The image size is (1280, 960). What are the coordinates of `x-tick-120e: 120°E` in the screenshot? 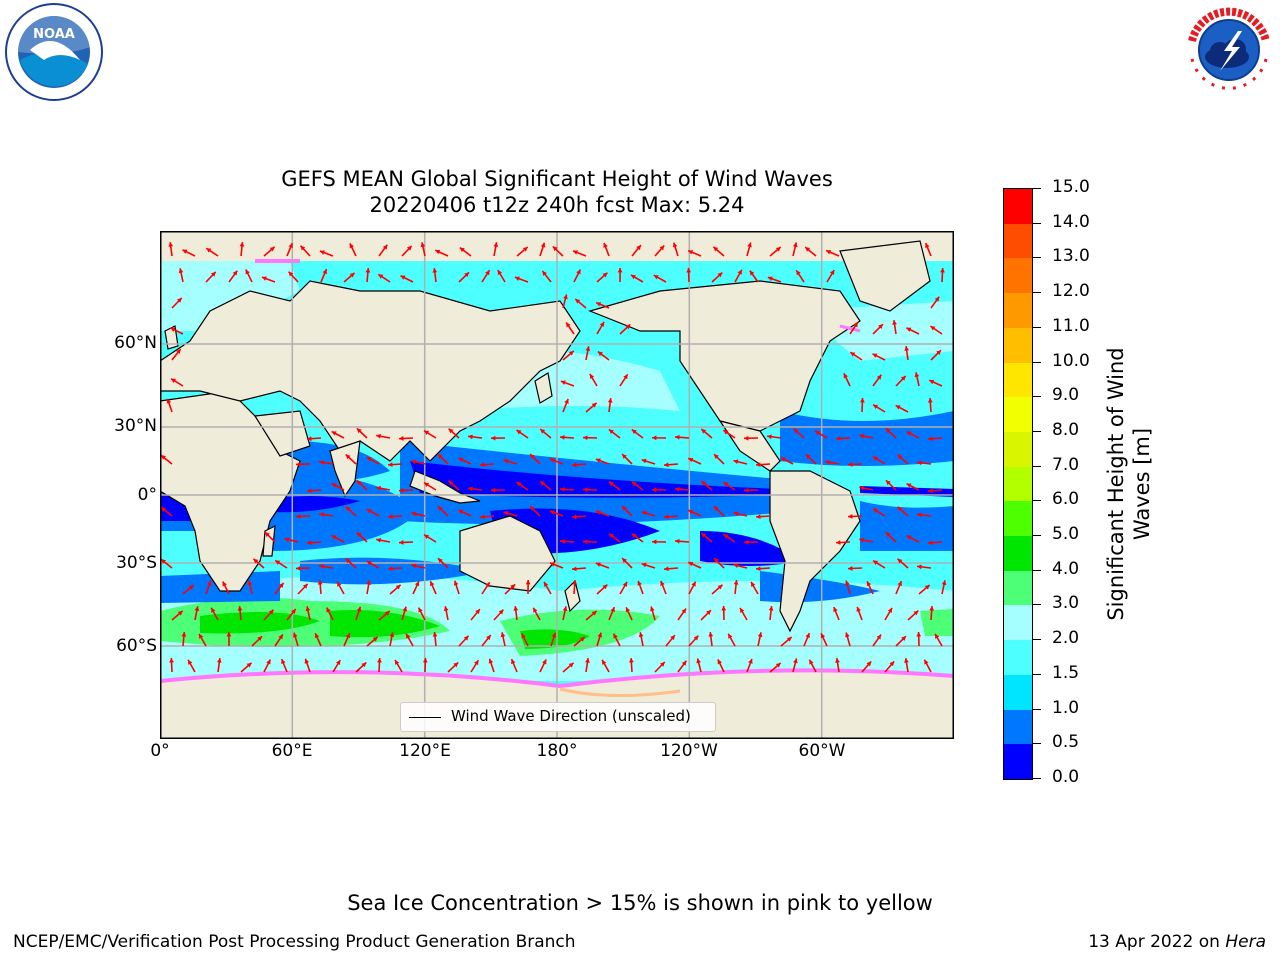 It's located at (425, 751).